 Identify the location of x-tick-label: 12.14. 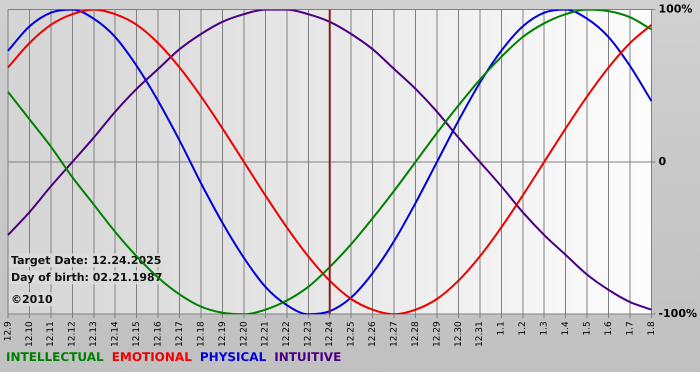
(115, 333).